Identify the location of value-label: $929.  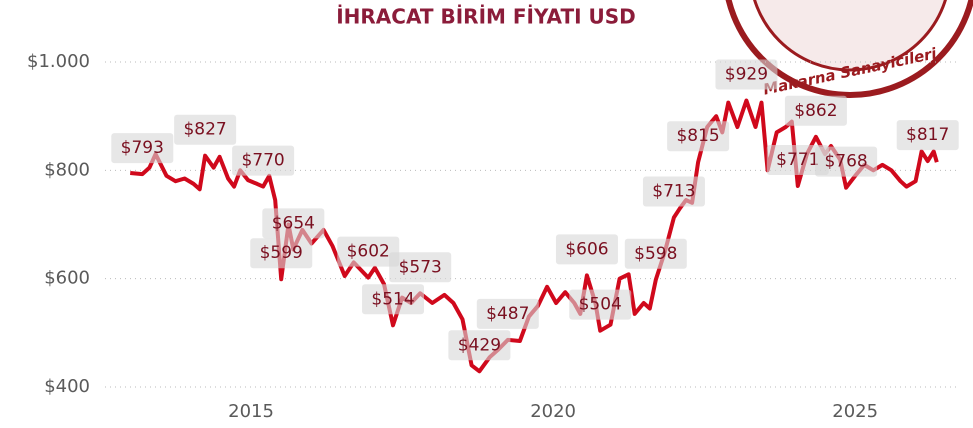
(746, 74).